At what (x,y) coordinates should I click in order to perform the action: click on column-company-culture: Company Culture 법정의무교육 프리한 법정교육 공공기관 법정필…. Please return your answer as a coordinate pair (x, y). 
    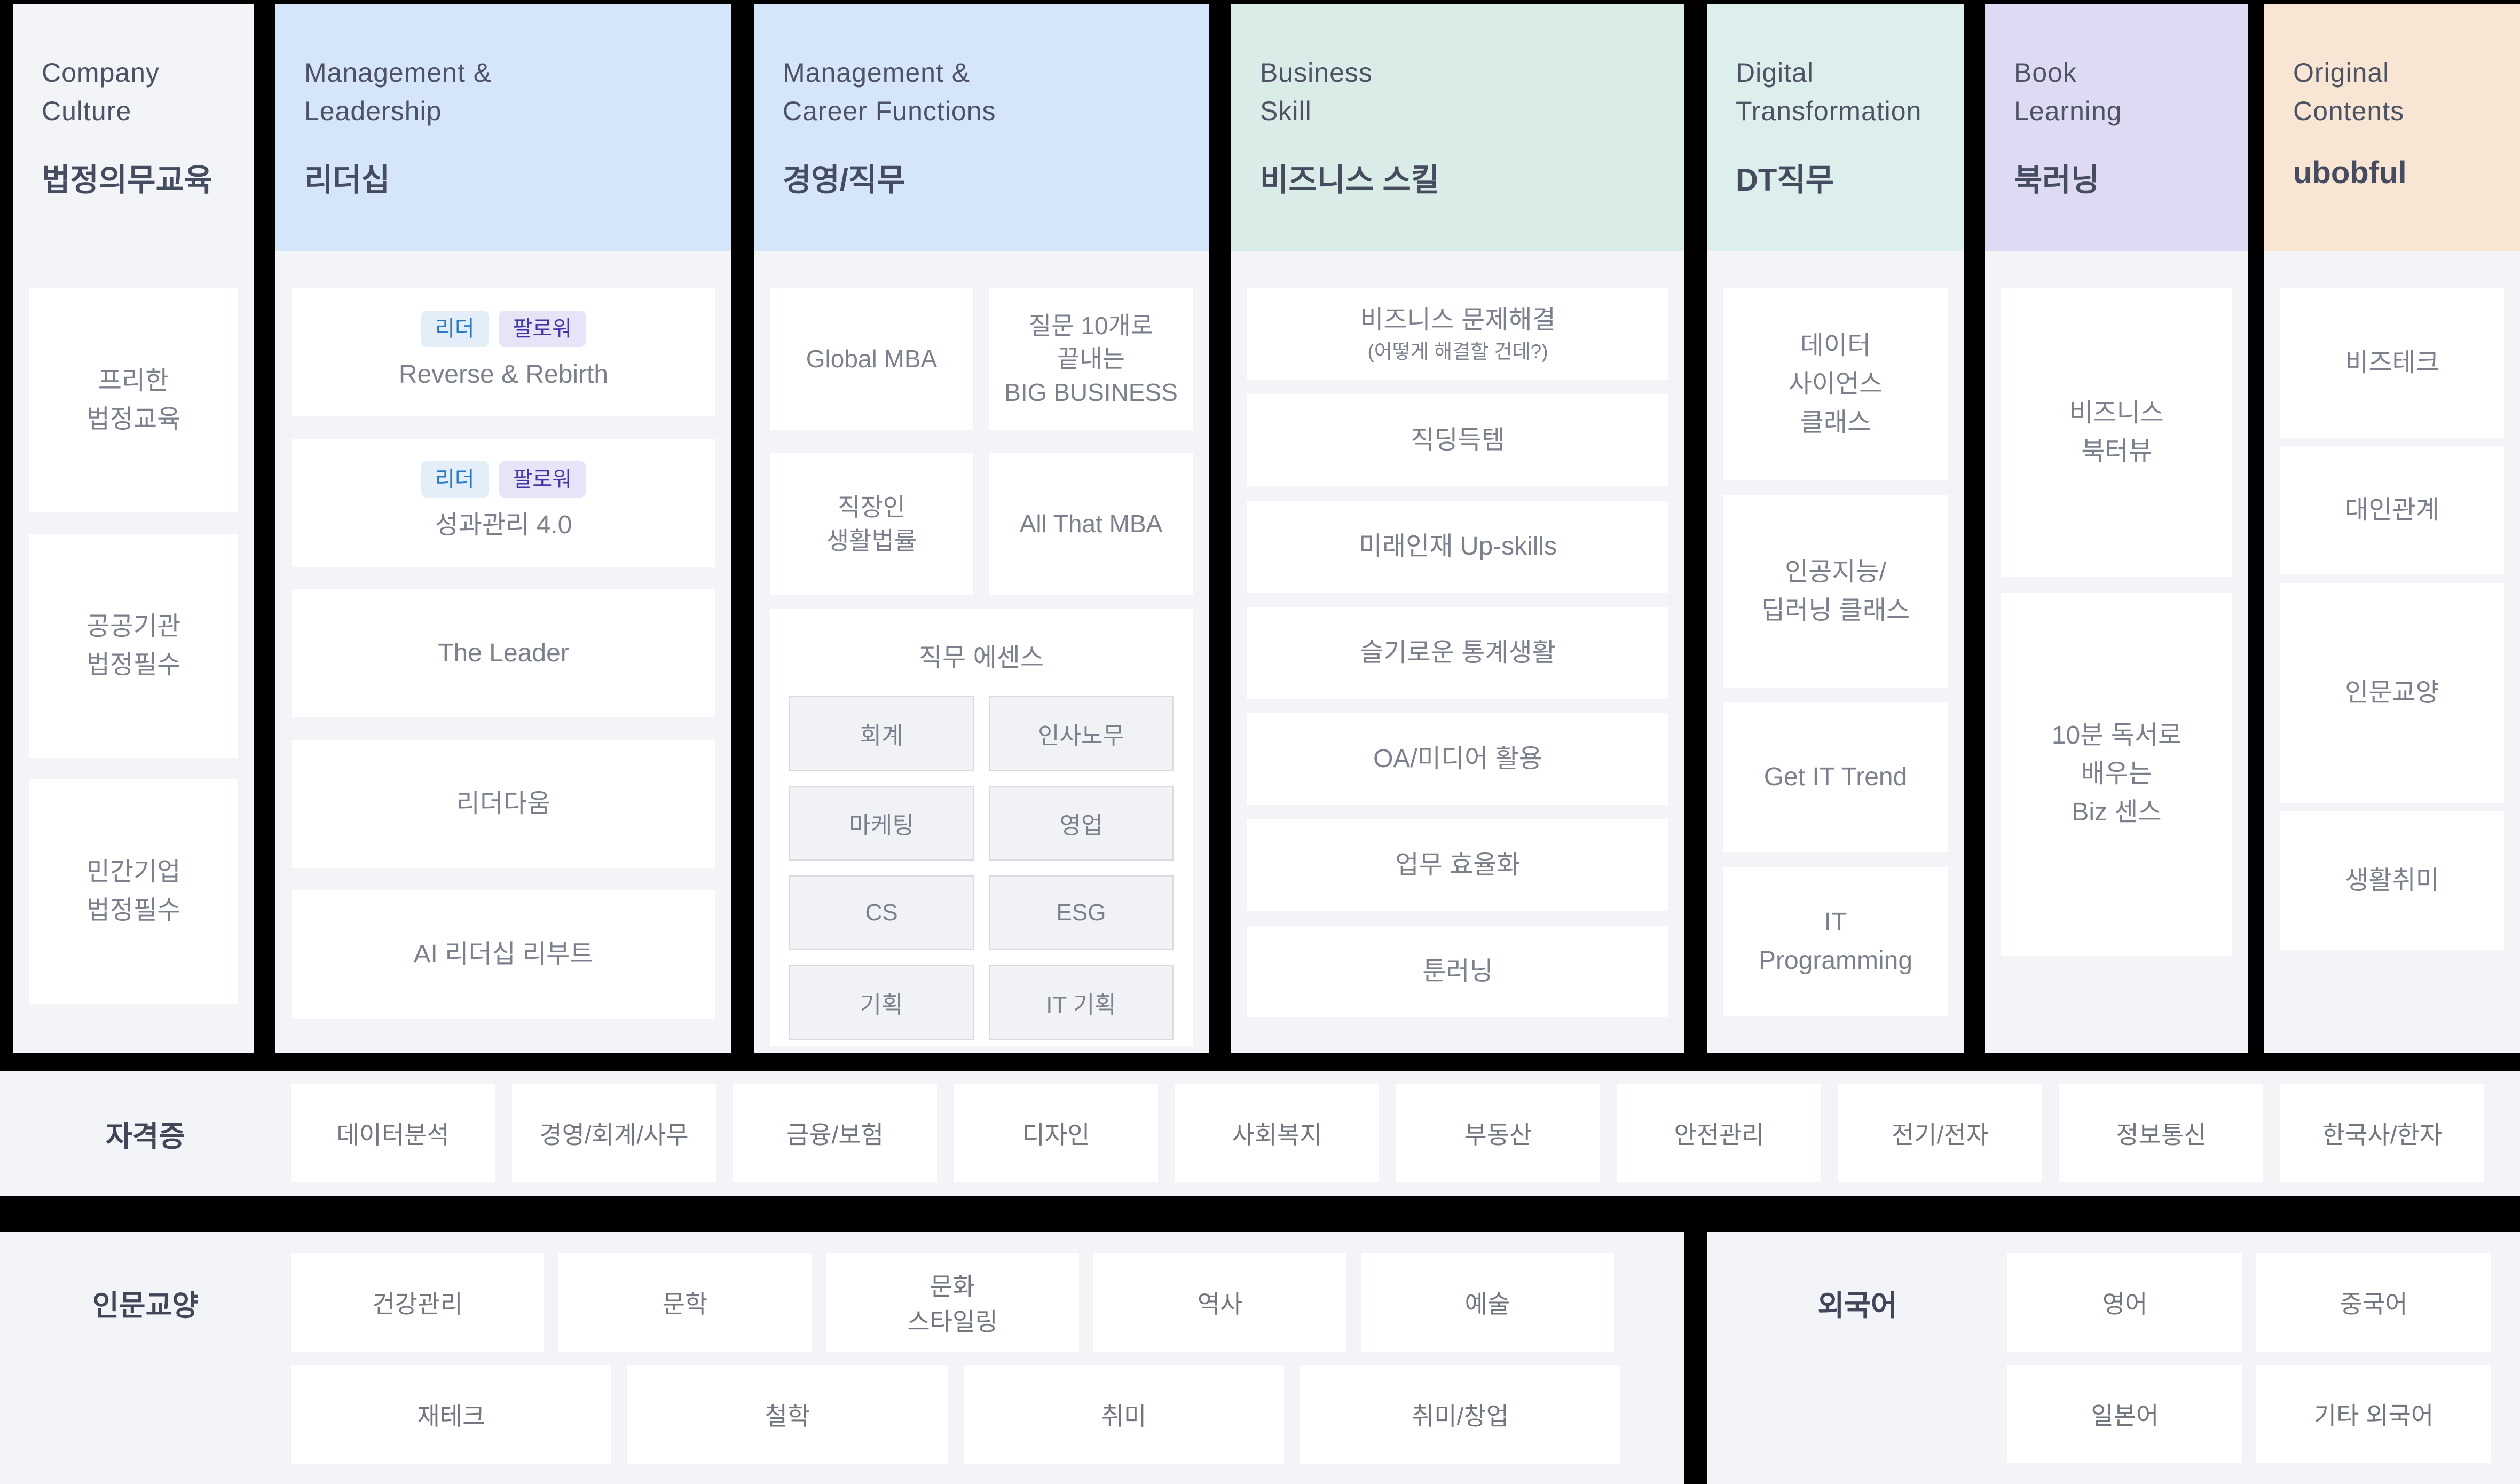
    Looking at the image, I should click on (133, 528).